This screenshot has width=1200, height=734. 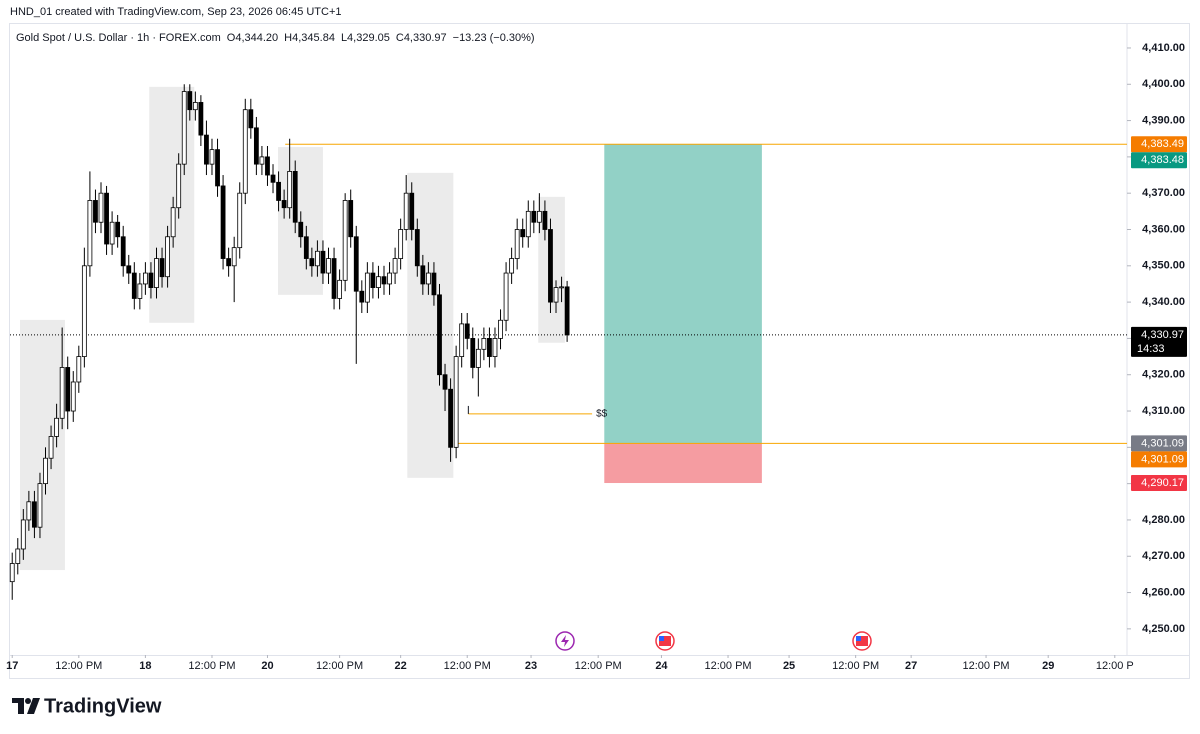 What do you see at coordinates (145, 666) in the screenshot?
I see `x-tick-label: 18` at bounding box center [145, 666].